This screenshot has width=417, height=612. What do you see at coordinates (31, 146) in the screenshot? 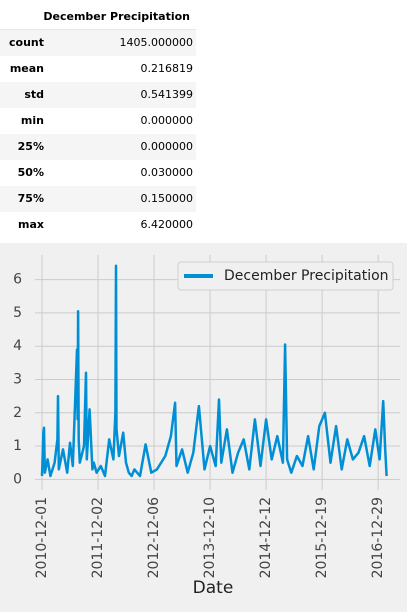
I see `row-label: 25%` at bounding box center [31, 146].